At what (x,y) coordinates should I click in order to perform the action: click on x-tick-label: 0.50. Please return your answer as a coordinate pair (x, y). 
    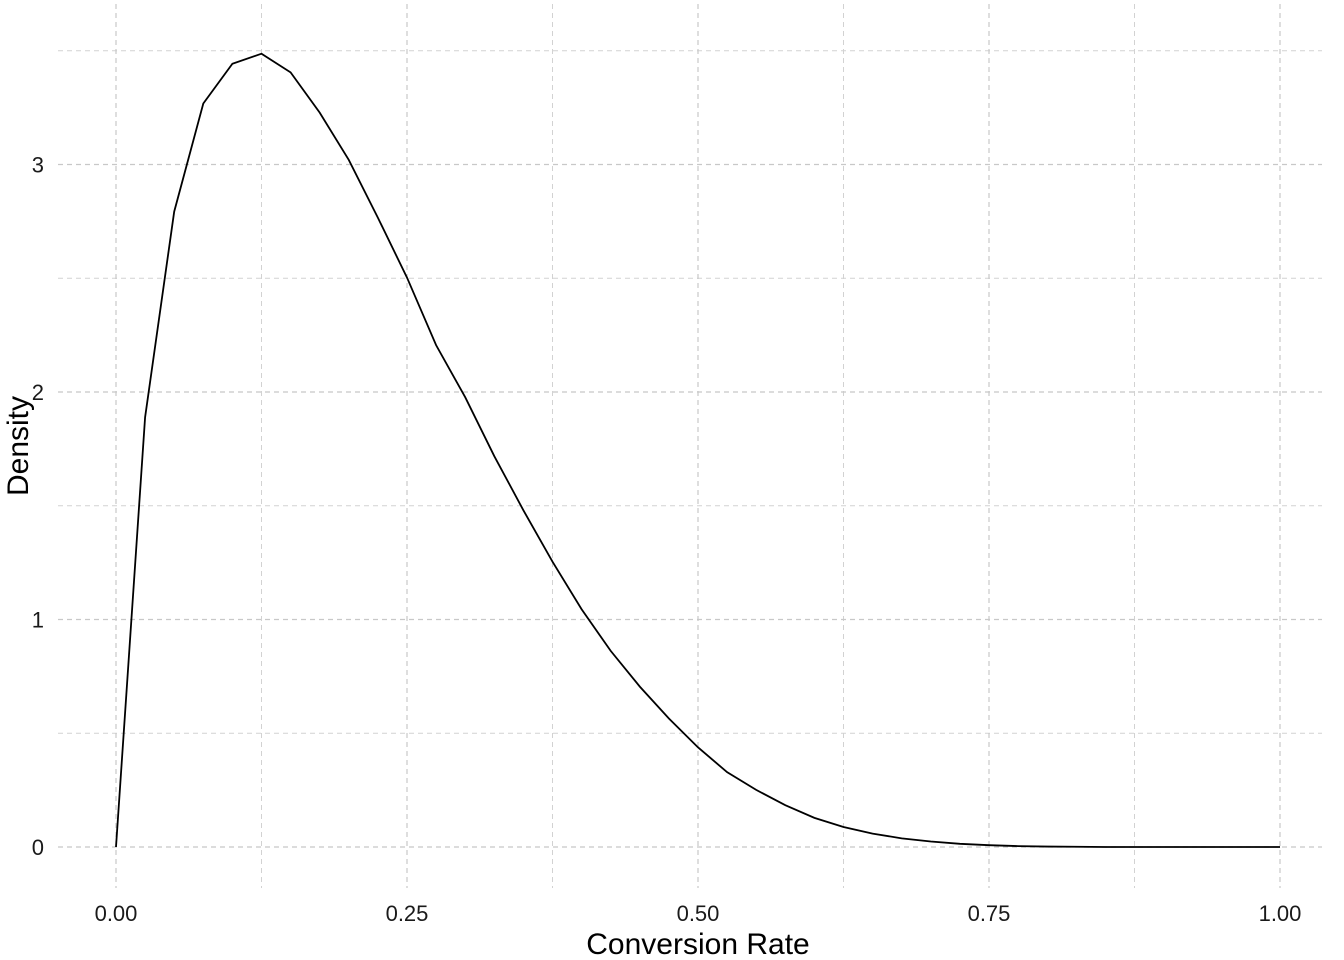
    Looking at the image, I should click on (698, 913).